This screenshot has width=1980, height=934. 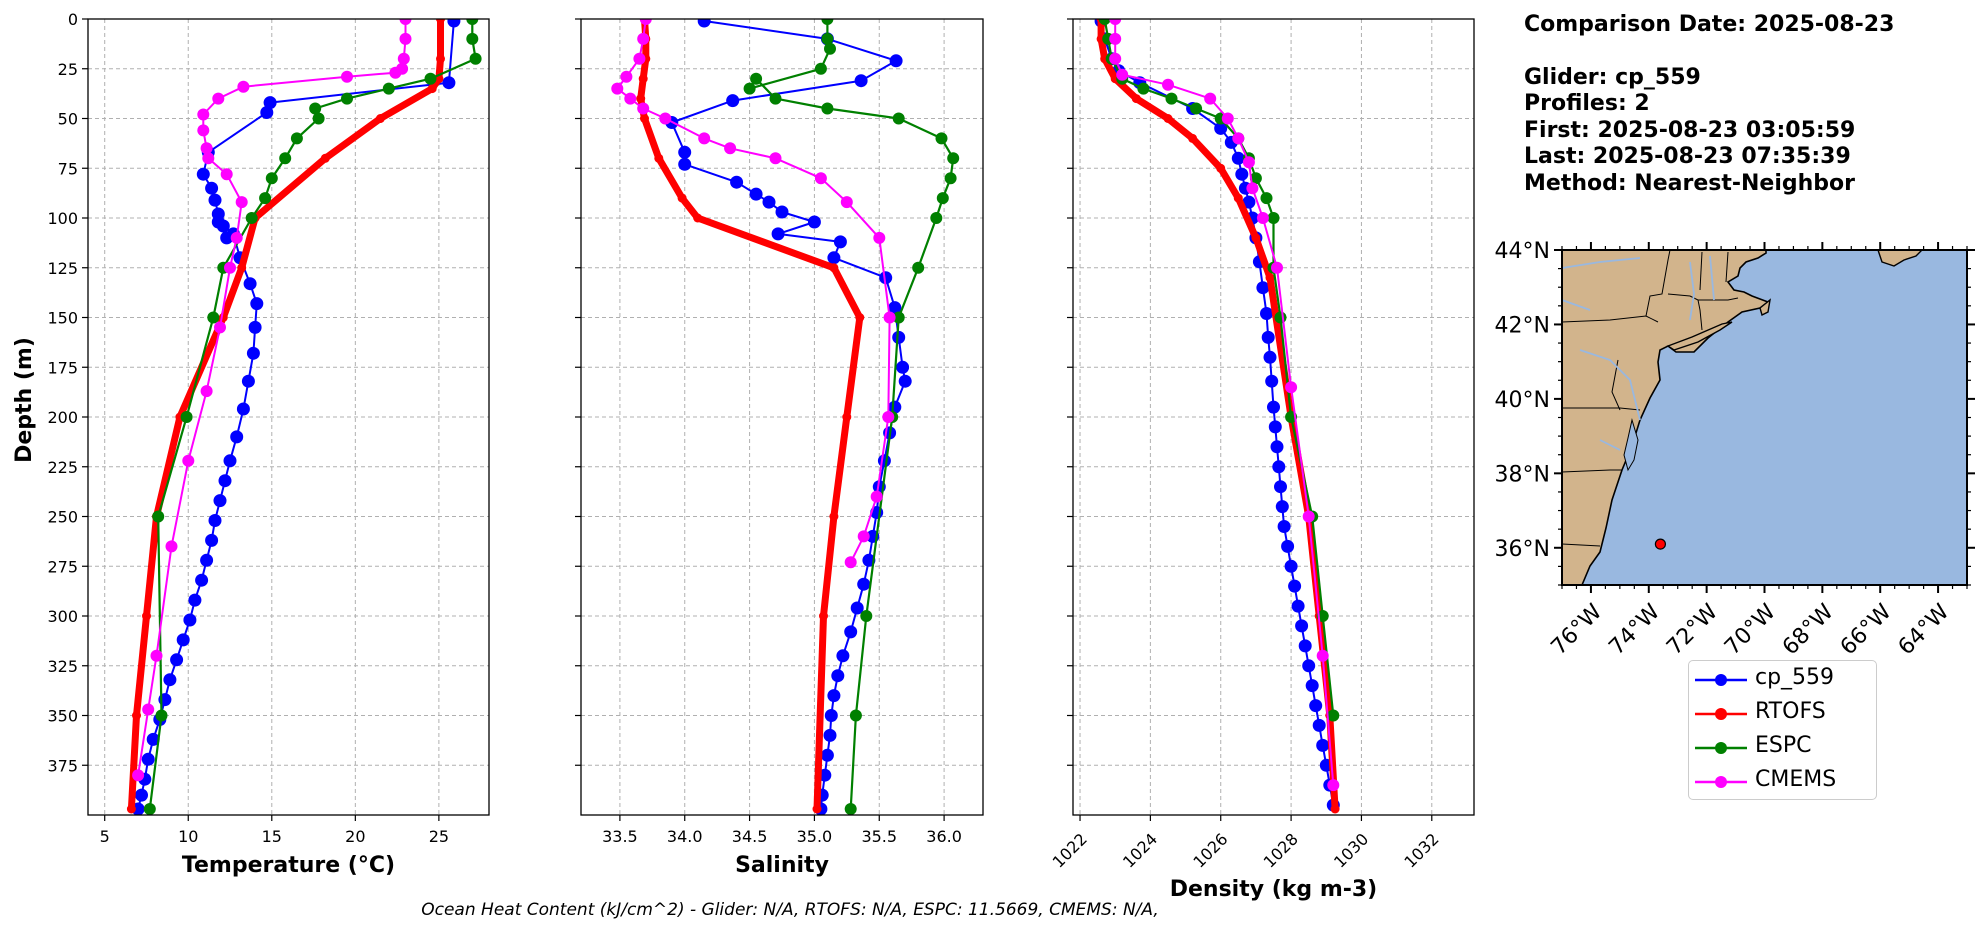 What do you see at coordinates (272, 836) in the screenshot?
I see `x-tick-label: 15` at bounding box center [272, 836].